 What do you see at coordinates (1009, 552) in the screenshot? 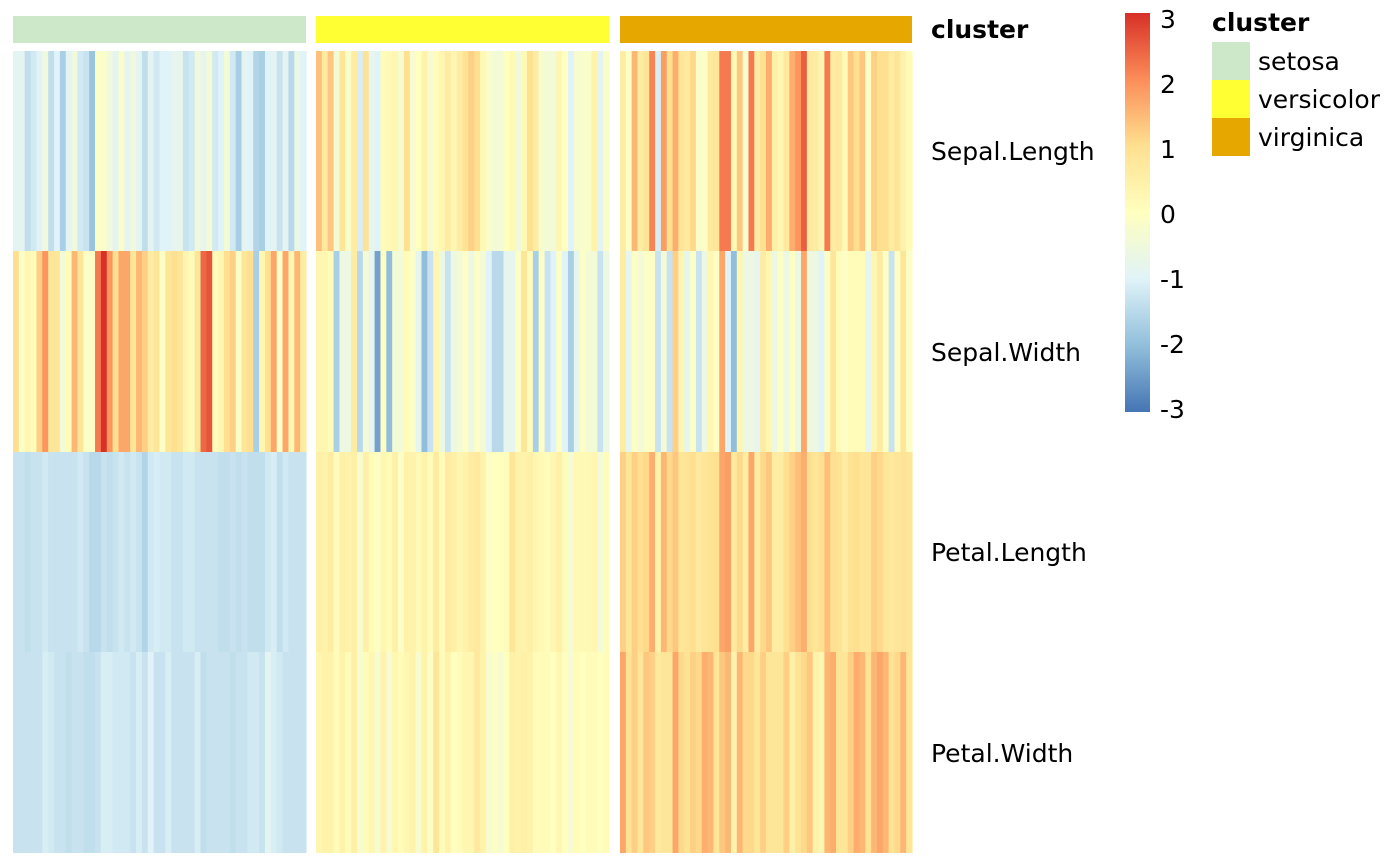
I see `row-label-petal-length: Petal.Length` at bounding box center [1009, 552].